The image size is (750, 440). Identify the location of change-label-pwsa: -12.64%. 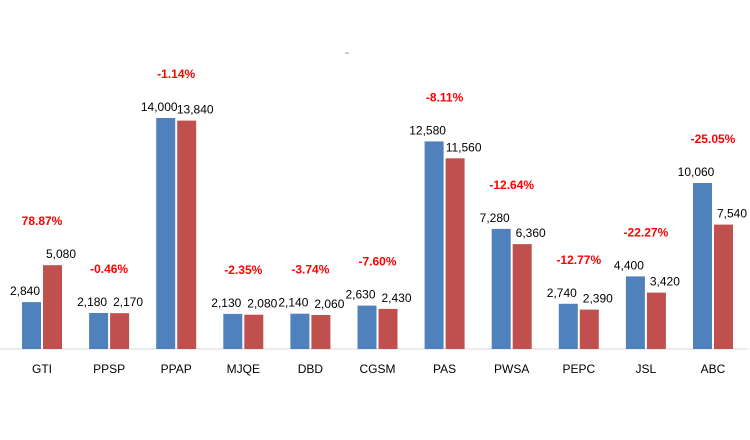
(511, 185).